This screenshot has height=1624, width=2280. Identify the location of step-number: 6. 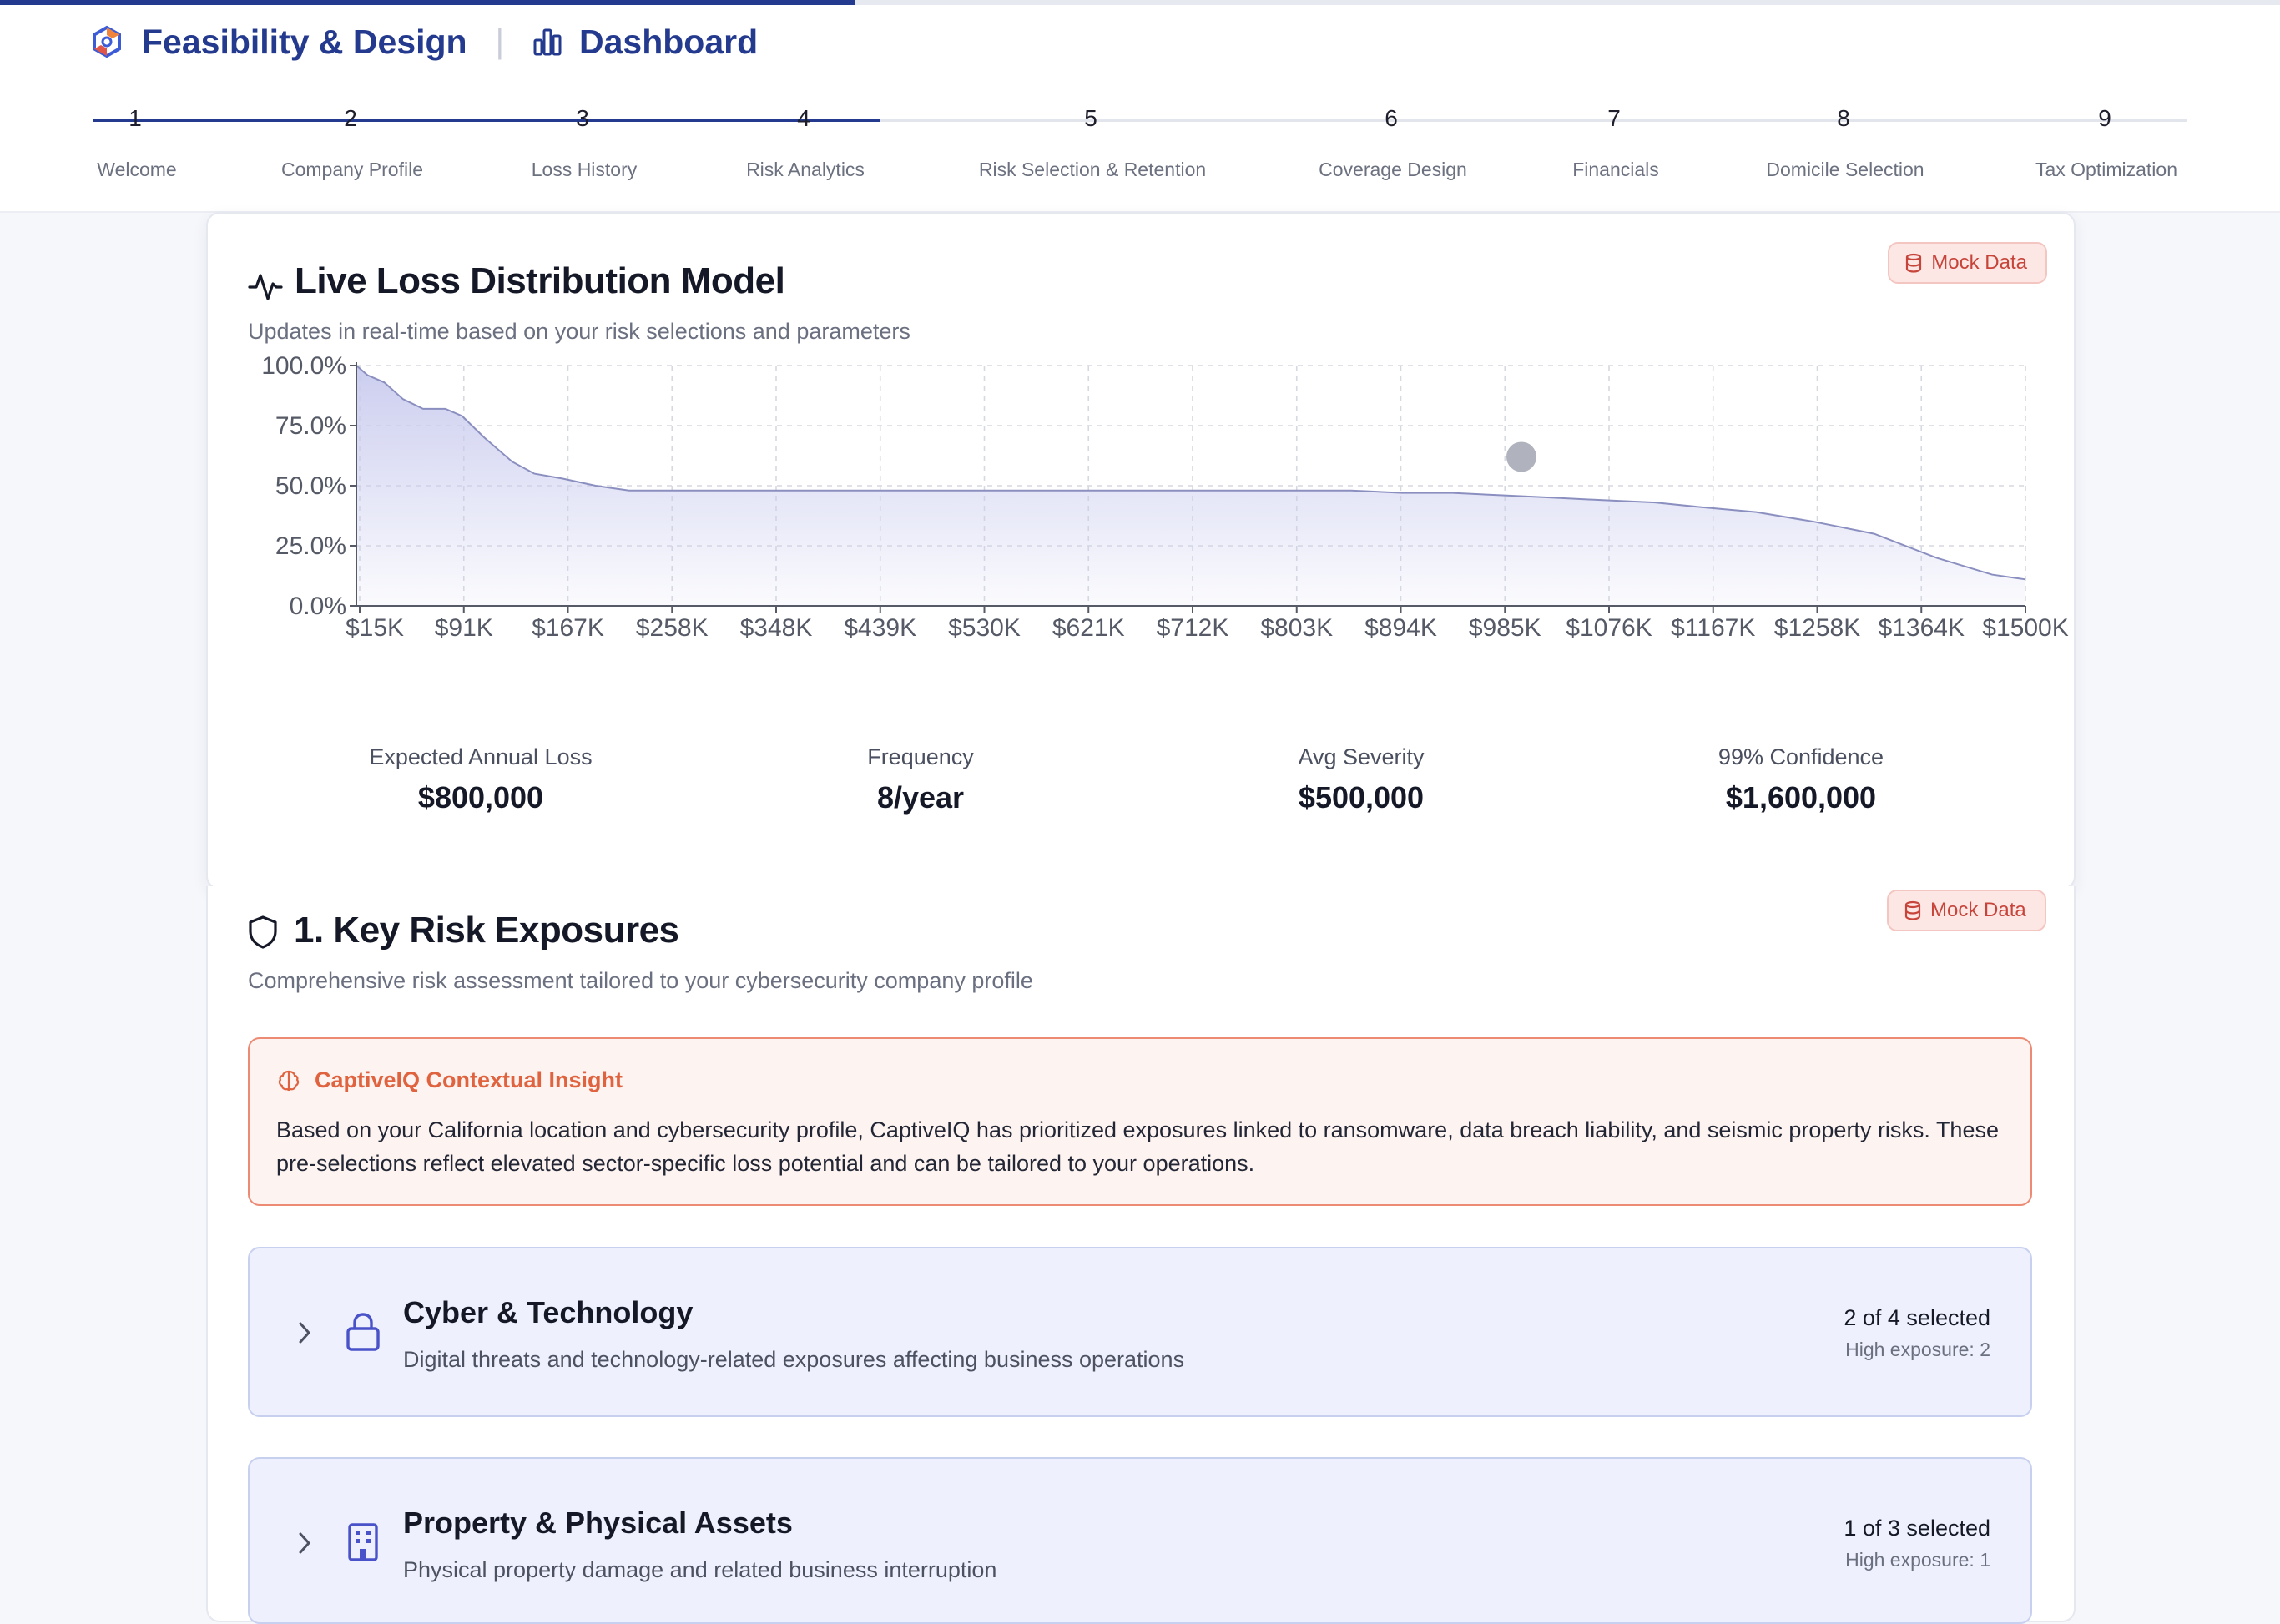
(1391, 118).